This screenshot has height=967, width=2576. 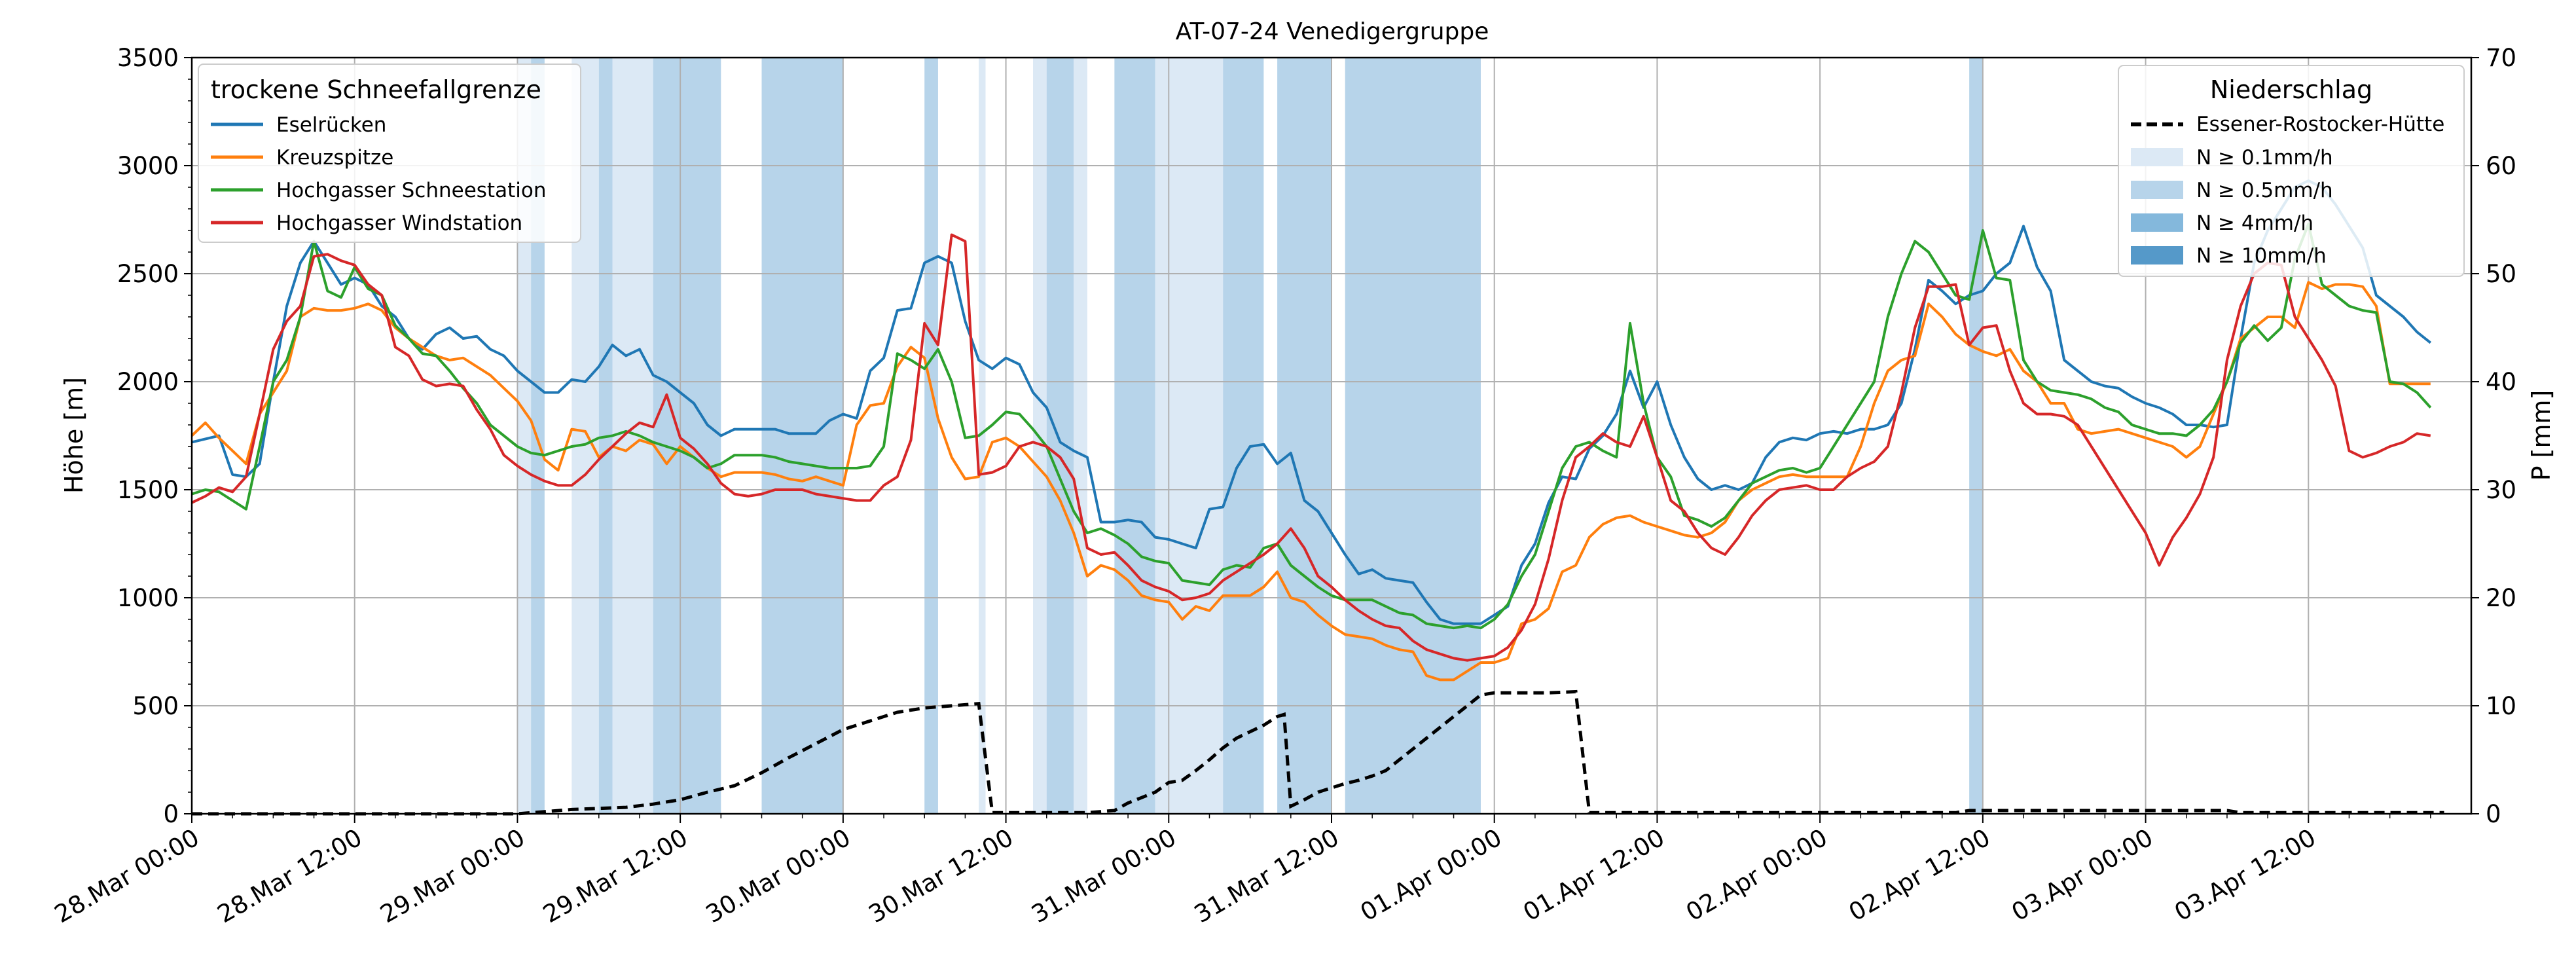 What do you see at coordinates (334, 158) in the screenshot?
I see `legend-entry: Kreuzspitze` at bounding box center [334, 158].